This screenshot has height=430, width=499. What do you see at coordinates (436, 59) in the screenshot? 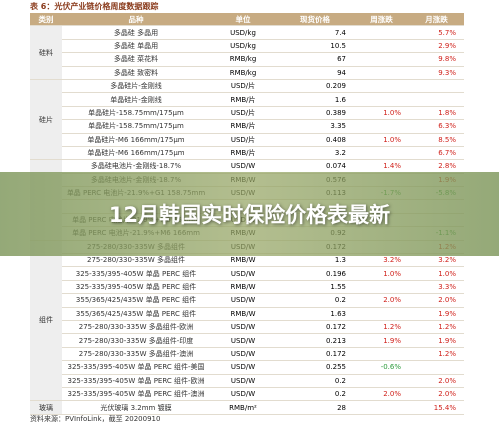
I see `month-cell: 9.8%` at bounding box center [436, 59].